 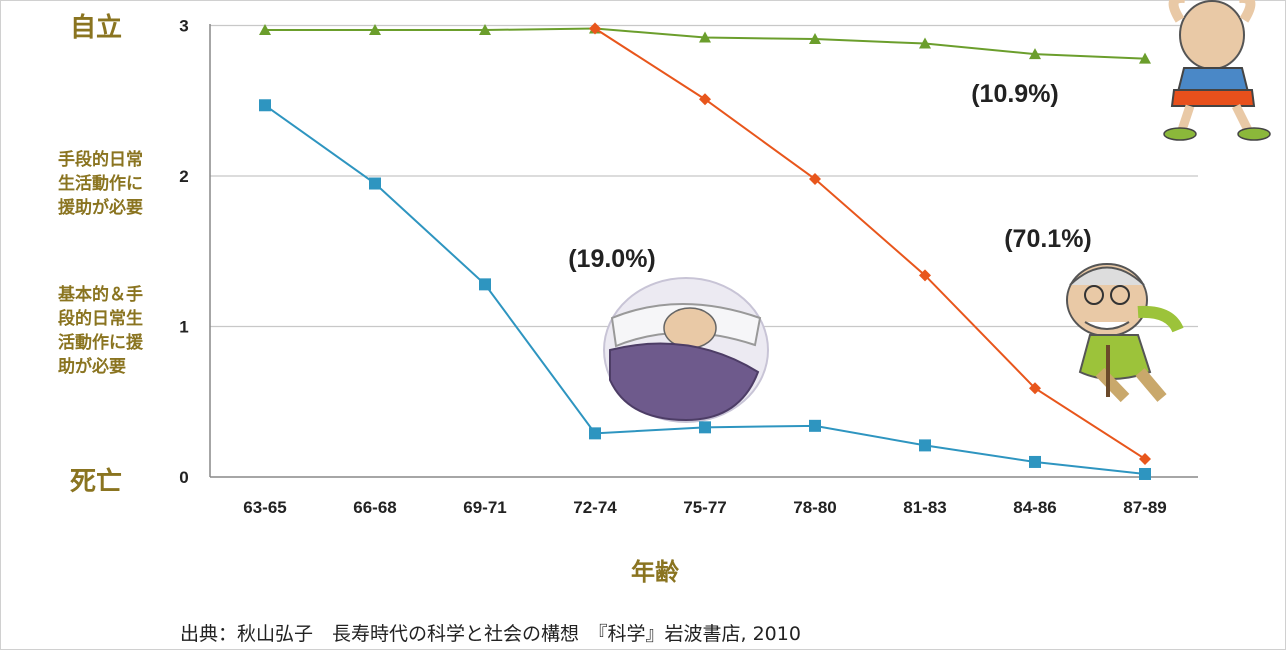 What do you see at coordinates (183, 176) in the screenshot?
I see `y-tick-label: 2` at bounding box center [183, 176].